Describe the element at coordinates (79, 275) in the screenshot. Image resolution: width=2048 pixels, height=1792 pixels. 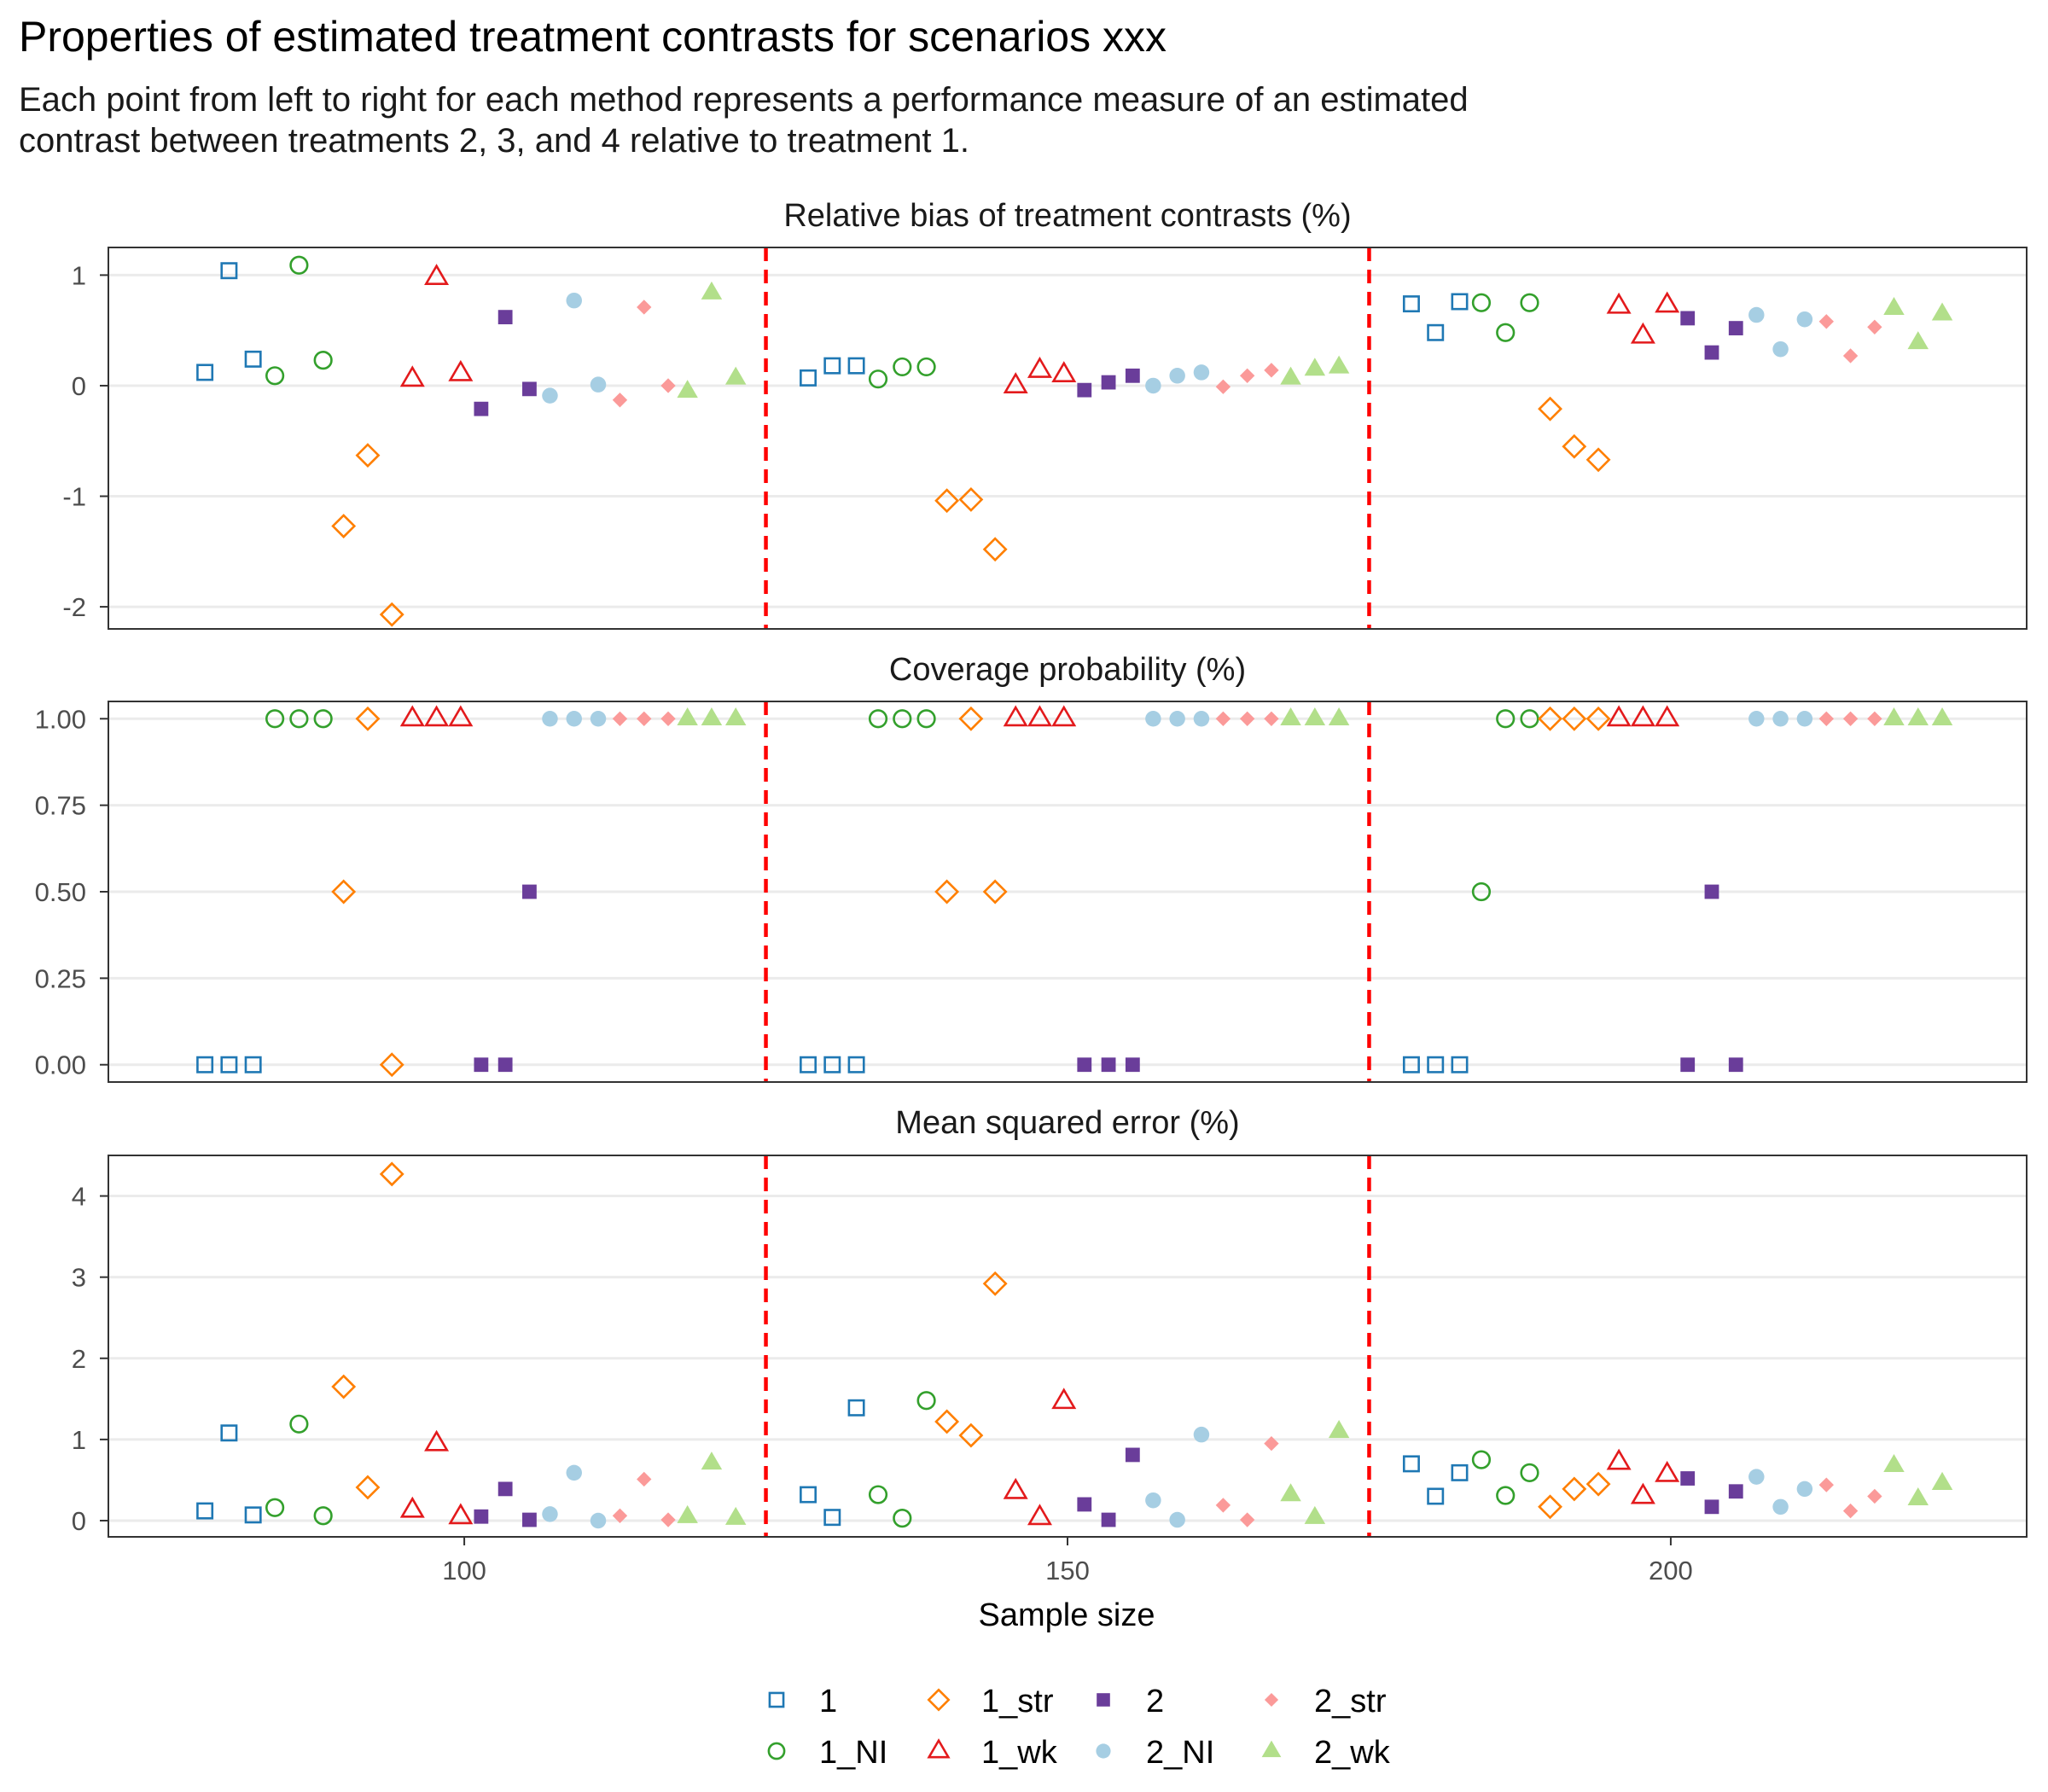
I see `y-tick-label: 1` at that location.